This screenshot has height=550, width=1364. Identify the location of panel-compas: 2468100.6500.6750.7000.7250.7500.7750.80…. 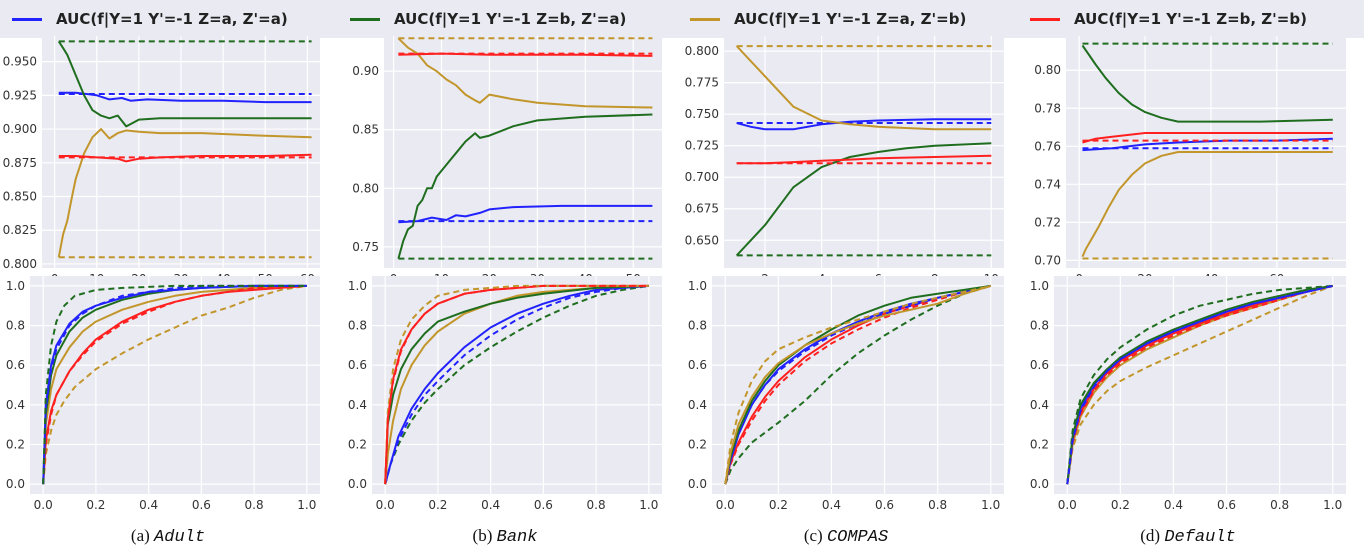
(844, 161).